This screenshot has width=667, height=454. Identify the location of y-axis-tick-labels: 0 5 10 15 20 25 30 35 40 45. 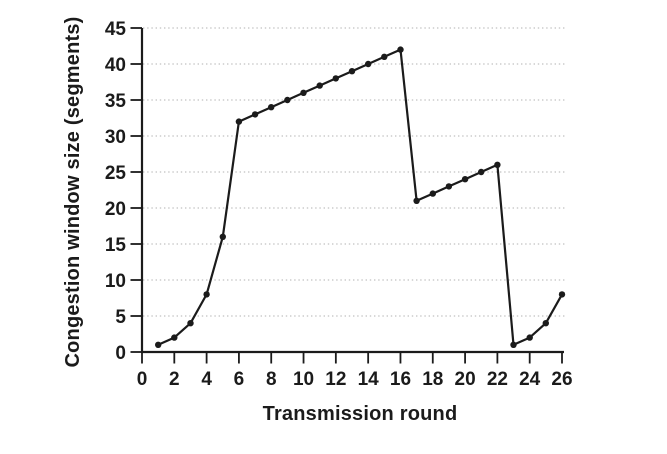
(116, 191).